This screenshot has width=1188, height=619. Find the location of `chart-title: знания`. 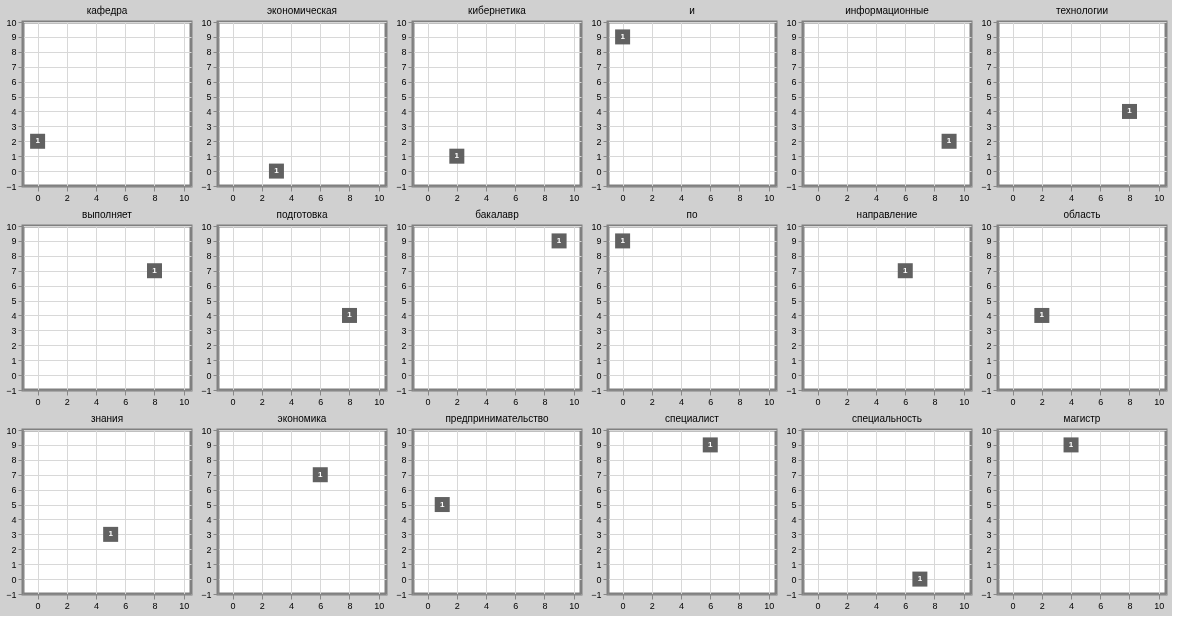

chart-title: знания is located at coordinates (107, 418).